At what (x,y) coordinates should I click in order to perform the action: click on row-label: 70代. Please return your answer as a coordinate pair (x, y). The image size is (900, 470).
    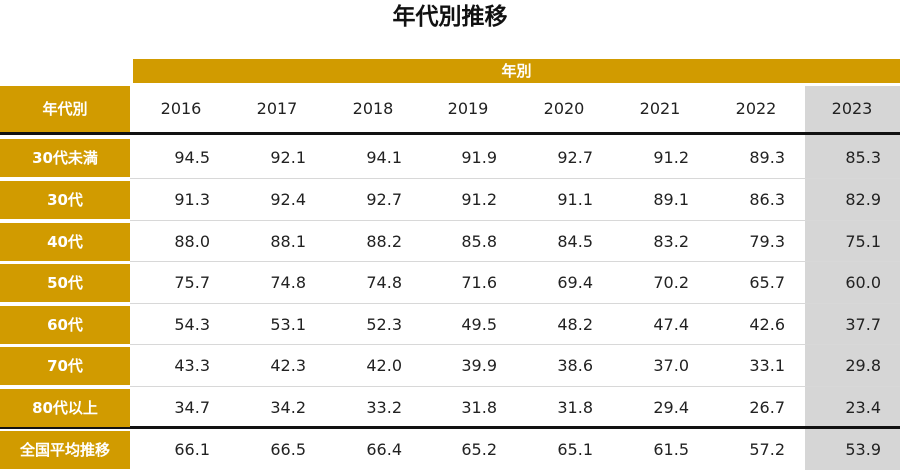
    Looking at the image, I should click on (65, 366).